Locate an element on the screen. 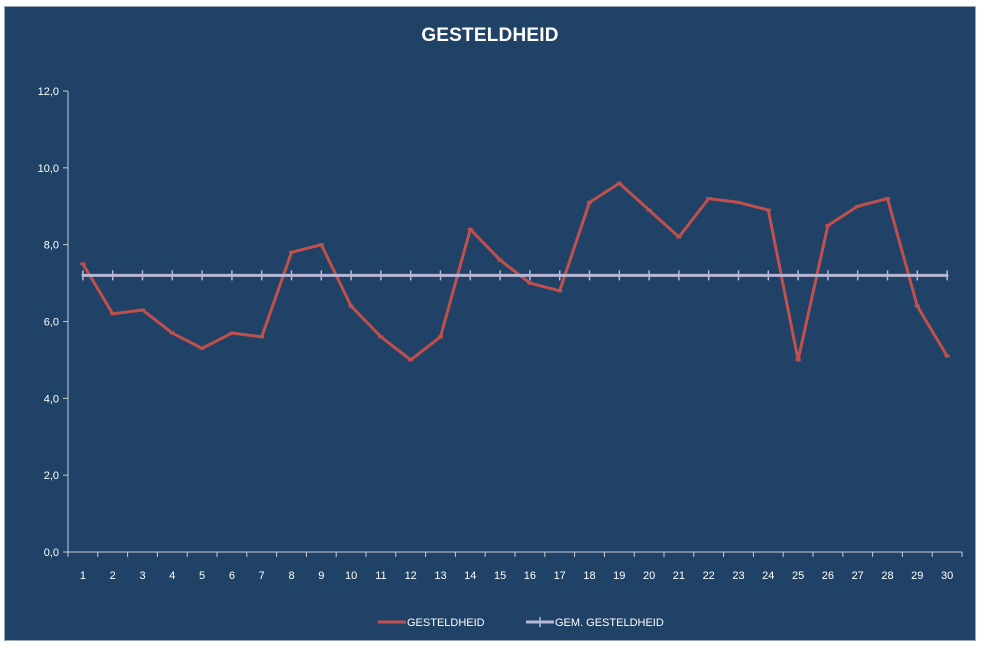 This screenshot has height=648, width=987. x-tick-label: 16 is located at coordinates (530, 576).